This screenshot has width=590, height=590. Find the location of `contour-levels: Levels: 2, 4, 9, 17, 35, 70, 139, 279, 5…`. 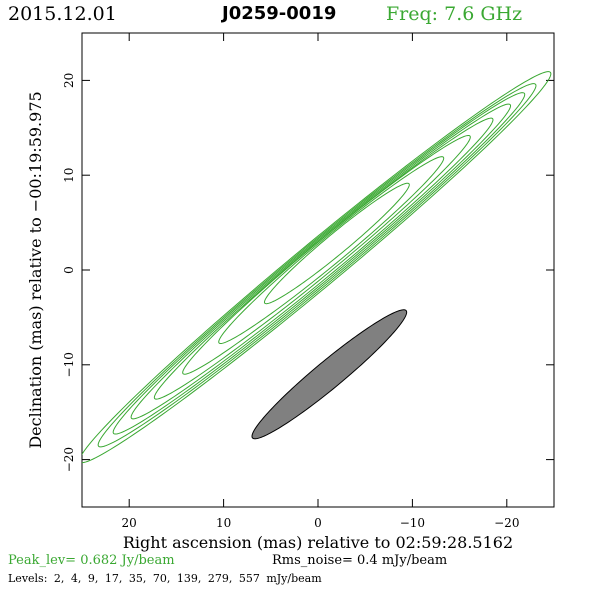

contour-levels: Levels: 2, 4, 9, 17, 35, 70, 139, 279, 5… is located at coordinates (165, 578).